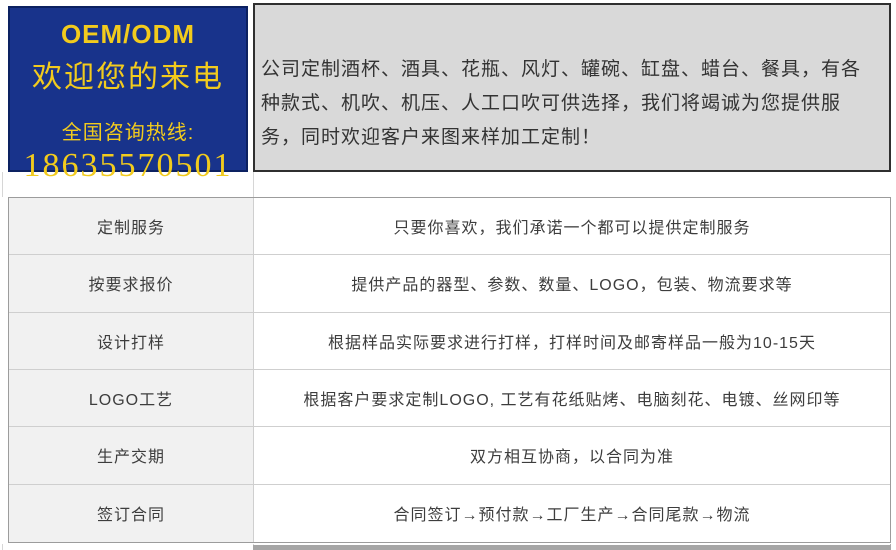 This screenshot has height=550, width=896. Describe the element at coordinates (128, 77) in the screenshot. I see `welcome-text: 欢迎您的来电` at that location.